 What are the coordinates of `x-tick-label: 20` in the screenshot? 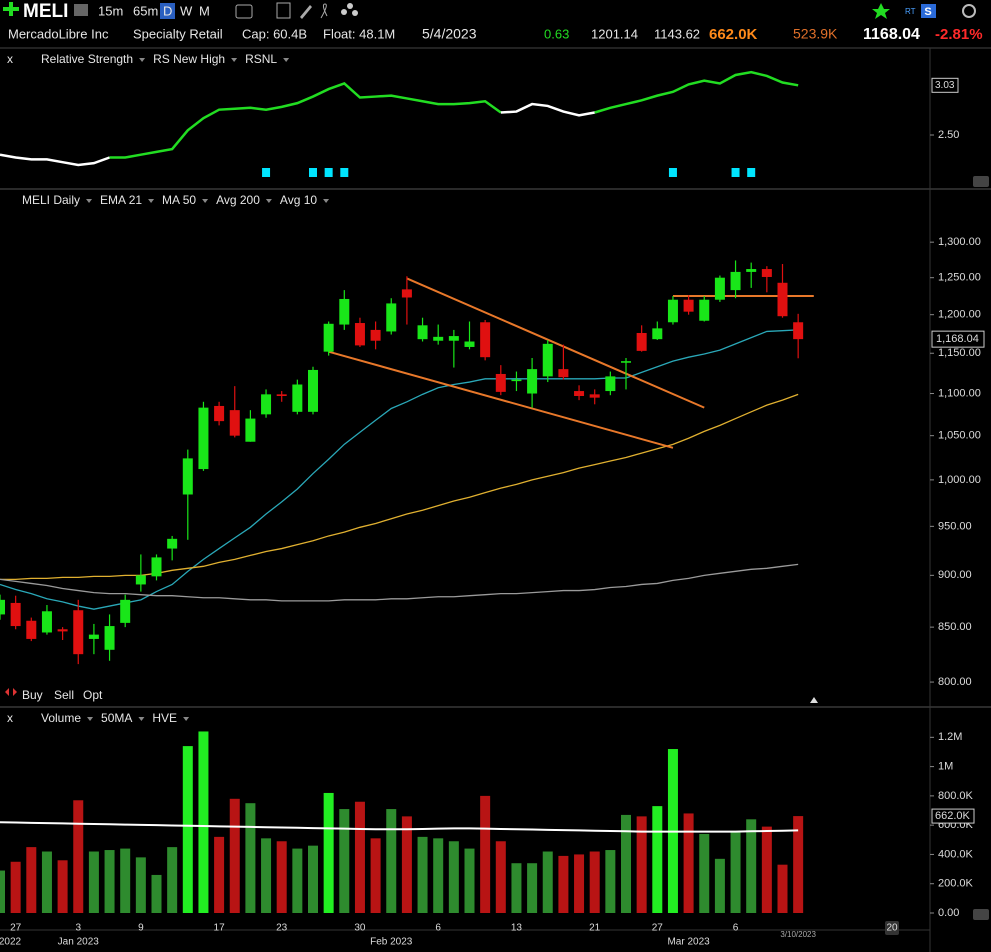 It's located at (892, 928).